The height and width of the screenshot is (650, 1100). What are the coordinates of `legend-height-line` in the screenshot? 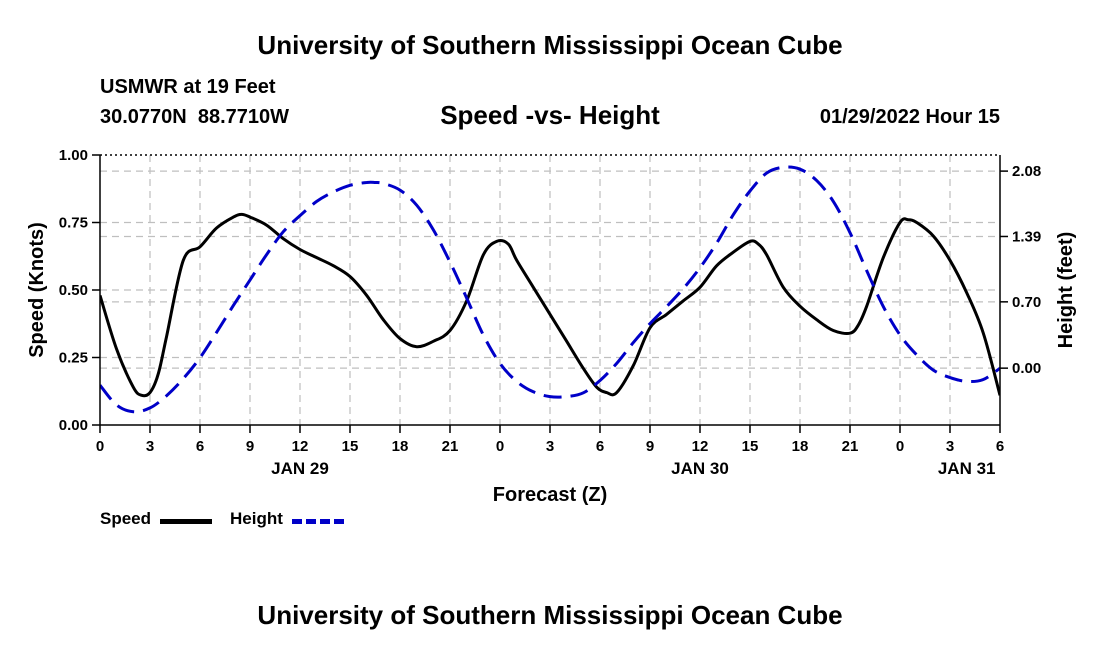 It's located at (318, 521).